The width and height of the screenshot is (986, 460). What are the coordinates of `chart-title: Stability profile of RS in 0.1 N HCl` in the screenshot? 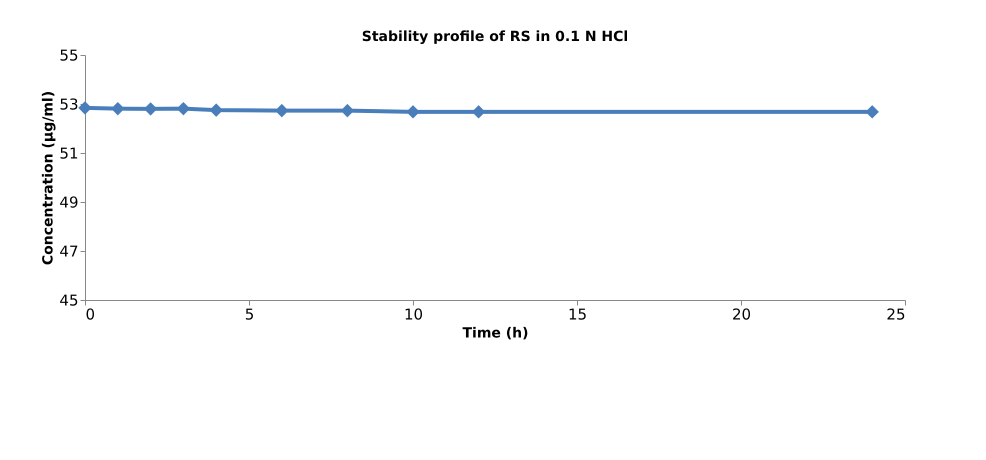 It's located at (495, 37).